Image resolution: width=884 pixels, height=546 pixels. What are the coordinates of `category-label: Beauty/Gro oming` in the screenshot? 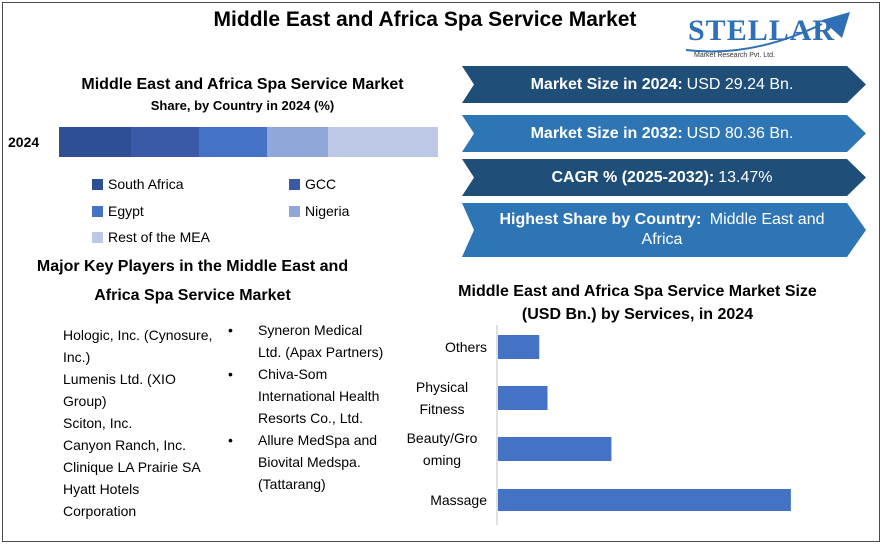 It's located at (442, 449).